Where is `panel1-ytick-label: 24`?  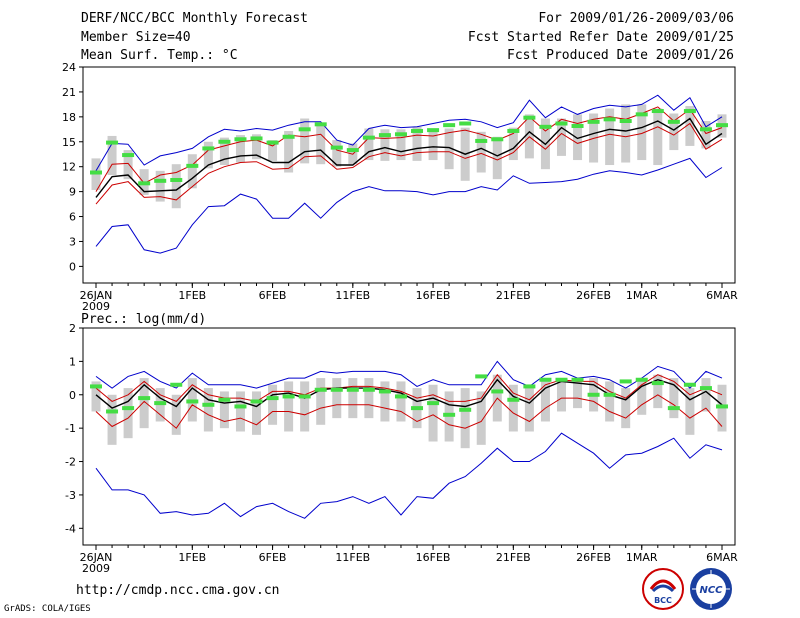
panel1-ytick-label: 24 is located at coordinates (69, 67).